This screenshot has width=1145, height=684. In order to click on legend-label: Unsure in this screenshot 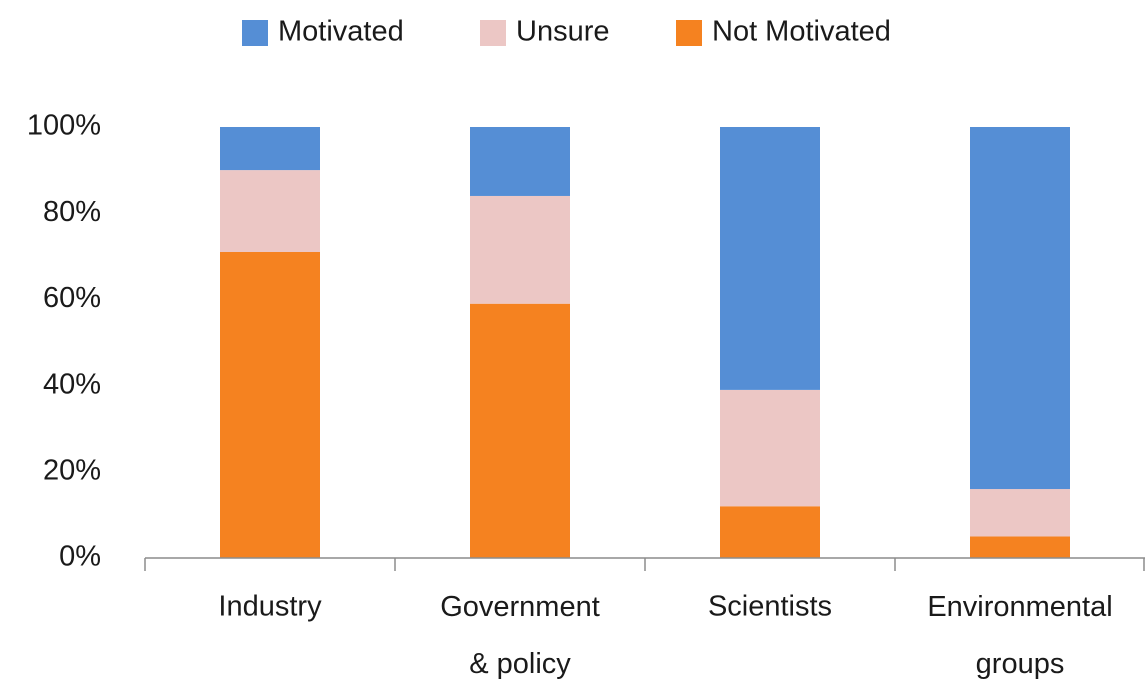, I will do `click(563, 32)`.